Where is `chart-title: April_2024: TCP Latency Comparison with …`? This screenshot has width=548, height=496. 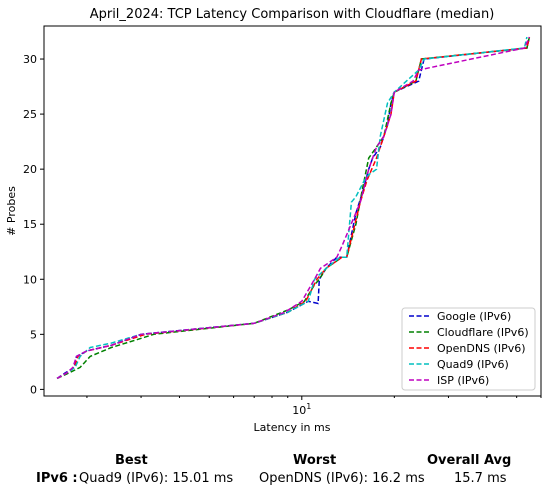 chart-title: April_2024: TCP Latency Comparison with … is located at coordinates (292, 14).